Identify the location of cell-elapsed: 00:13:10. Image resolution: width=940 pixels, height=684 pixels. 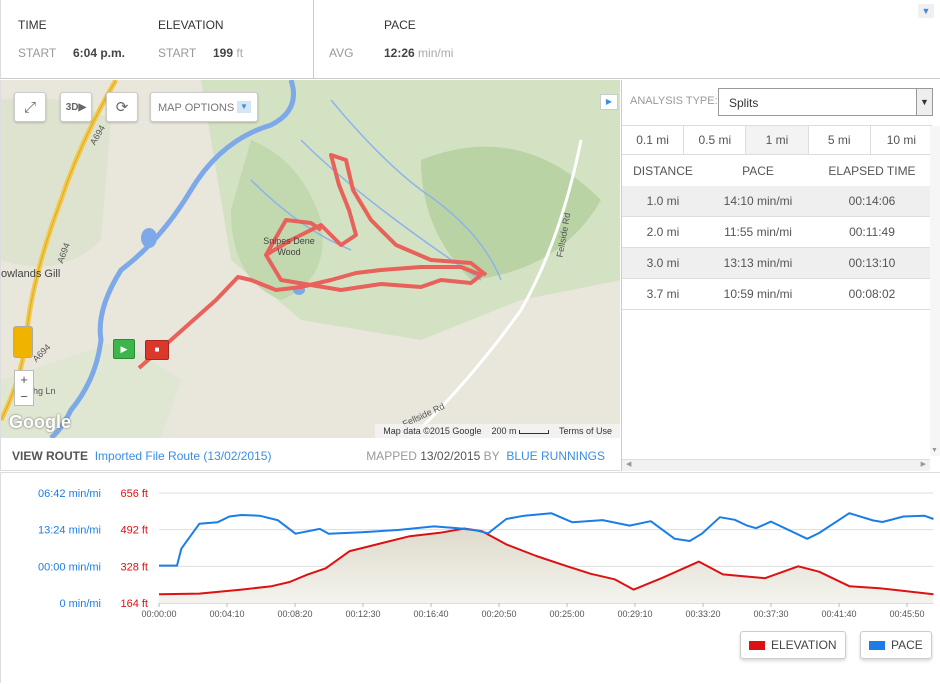
(872, 263).